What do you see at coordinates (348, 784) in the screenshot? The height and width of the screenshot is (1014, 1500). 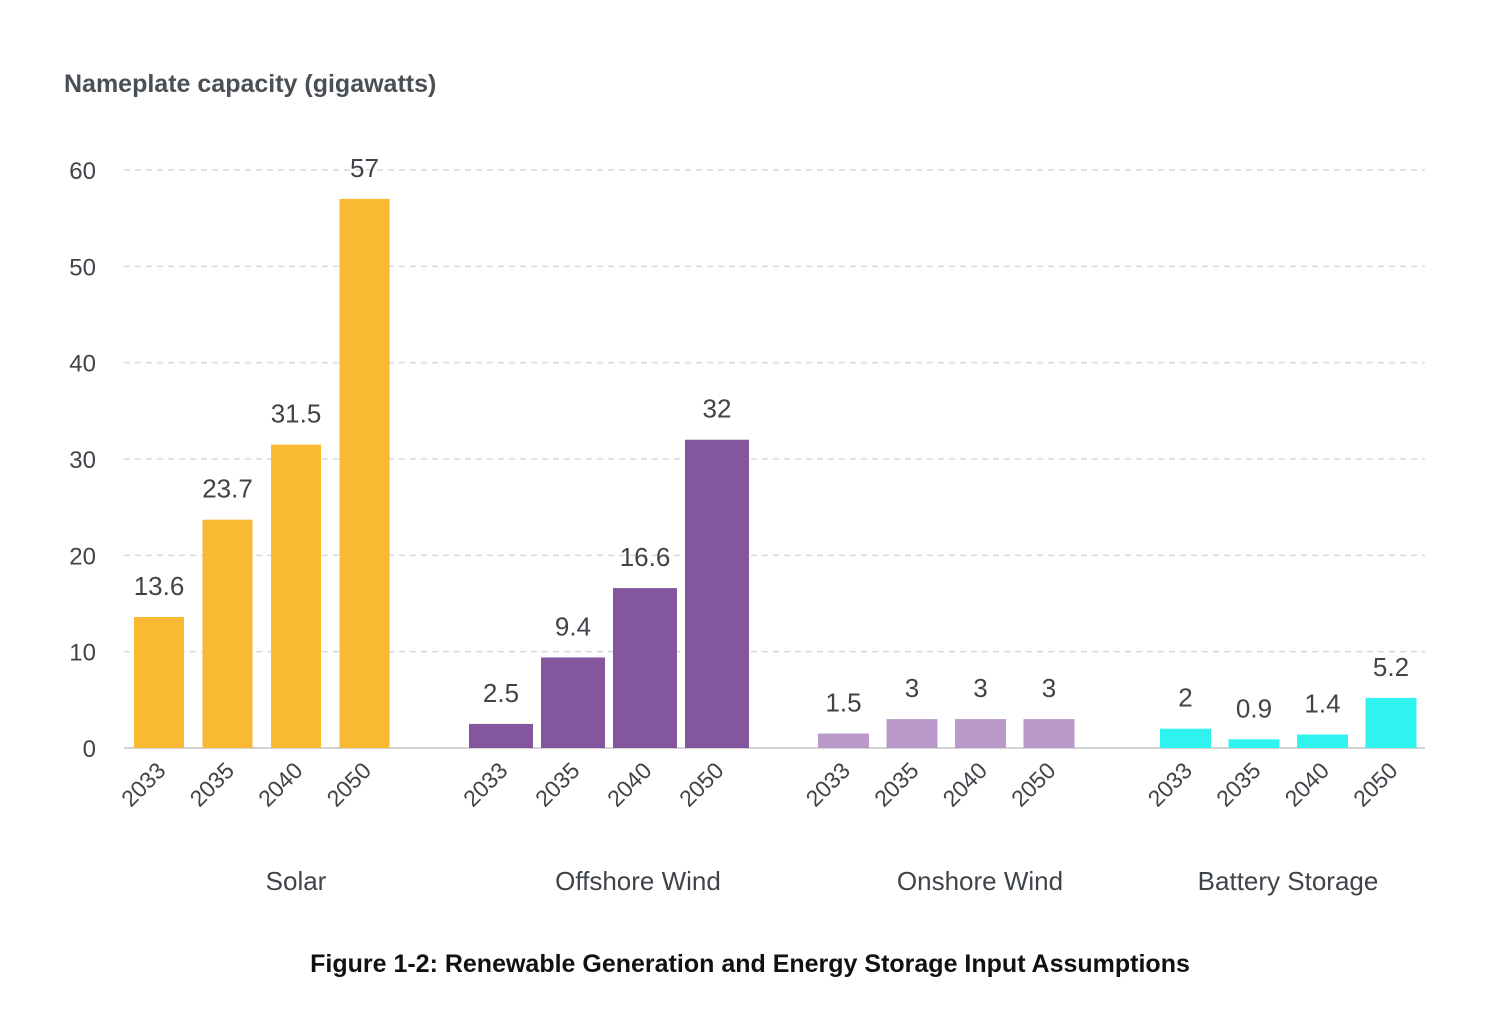 I see `x-tick-label-solar-2050: 2050` at bounding box center [348, 784].